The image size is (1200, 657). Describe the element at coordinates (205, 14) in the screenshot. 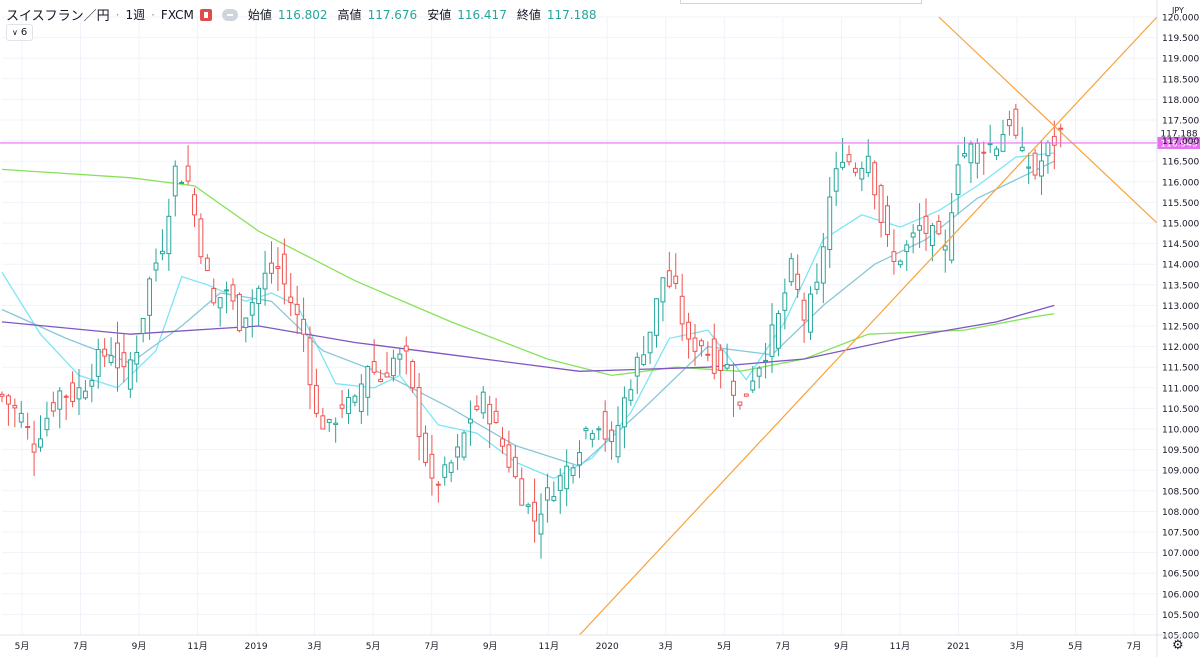

I see `flag-icon` at that location.